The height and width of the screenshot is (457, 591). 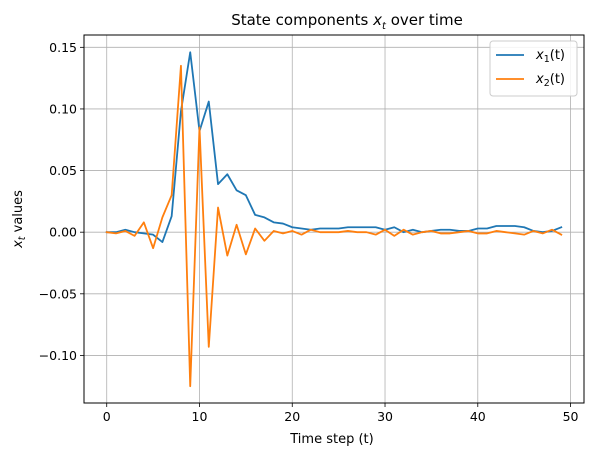 What do you see at coordinates (478, 416) in the screenshot?
I see `x-tick-label: 40` at bounding box center [478, 416].